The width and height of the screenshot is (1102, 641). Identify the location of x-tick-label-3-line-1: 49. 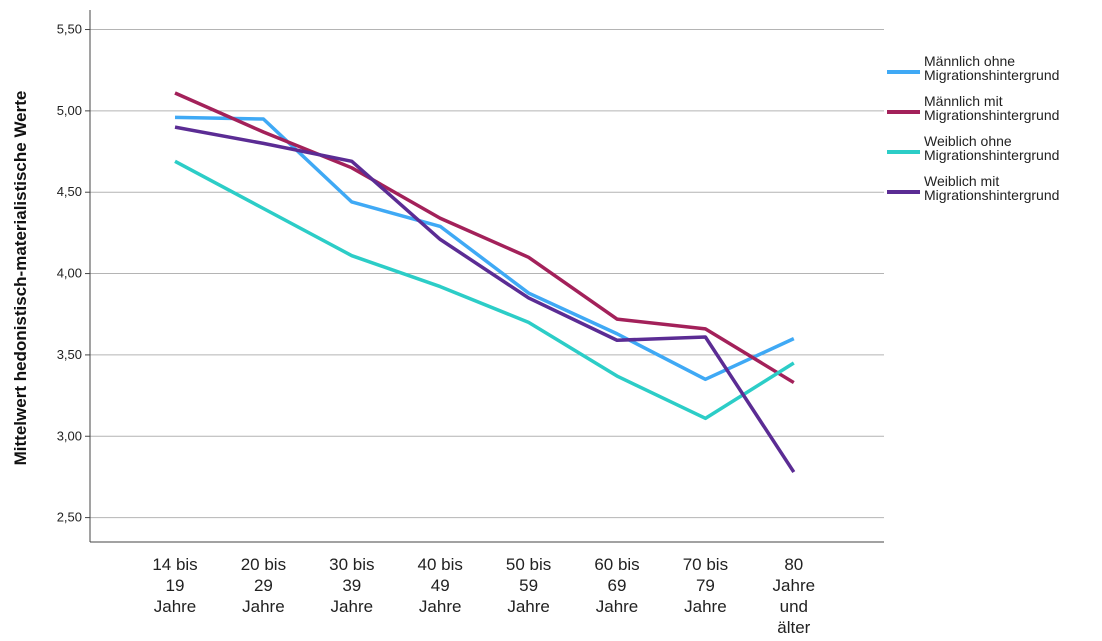
(440, 585).